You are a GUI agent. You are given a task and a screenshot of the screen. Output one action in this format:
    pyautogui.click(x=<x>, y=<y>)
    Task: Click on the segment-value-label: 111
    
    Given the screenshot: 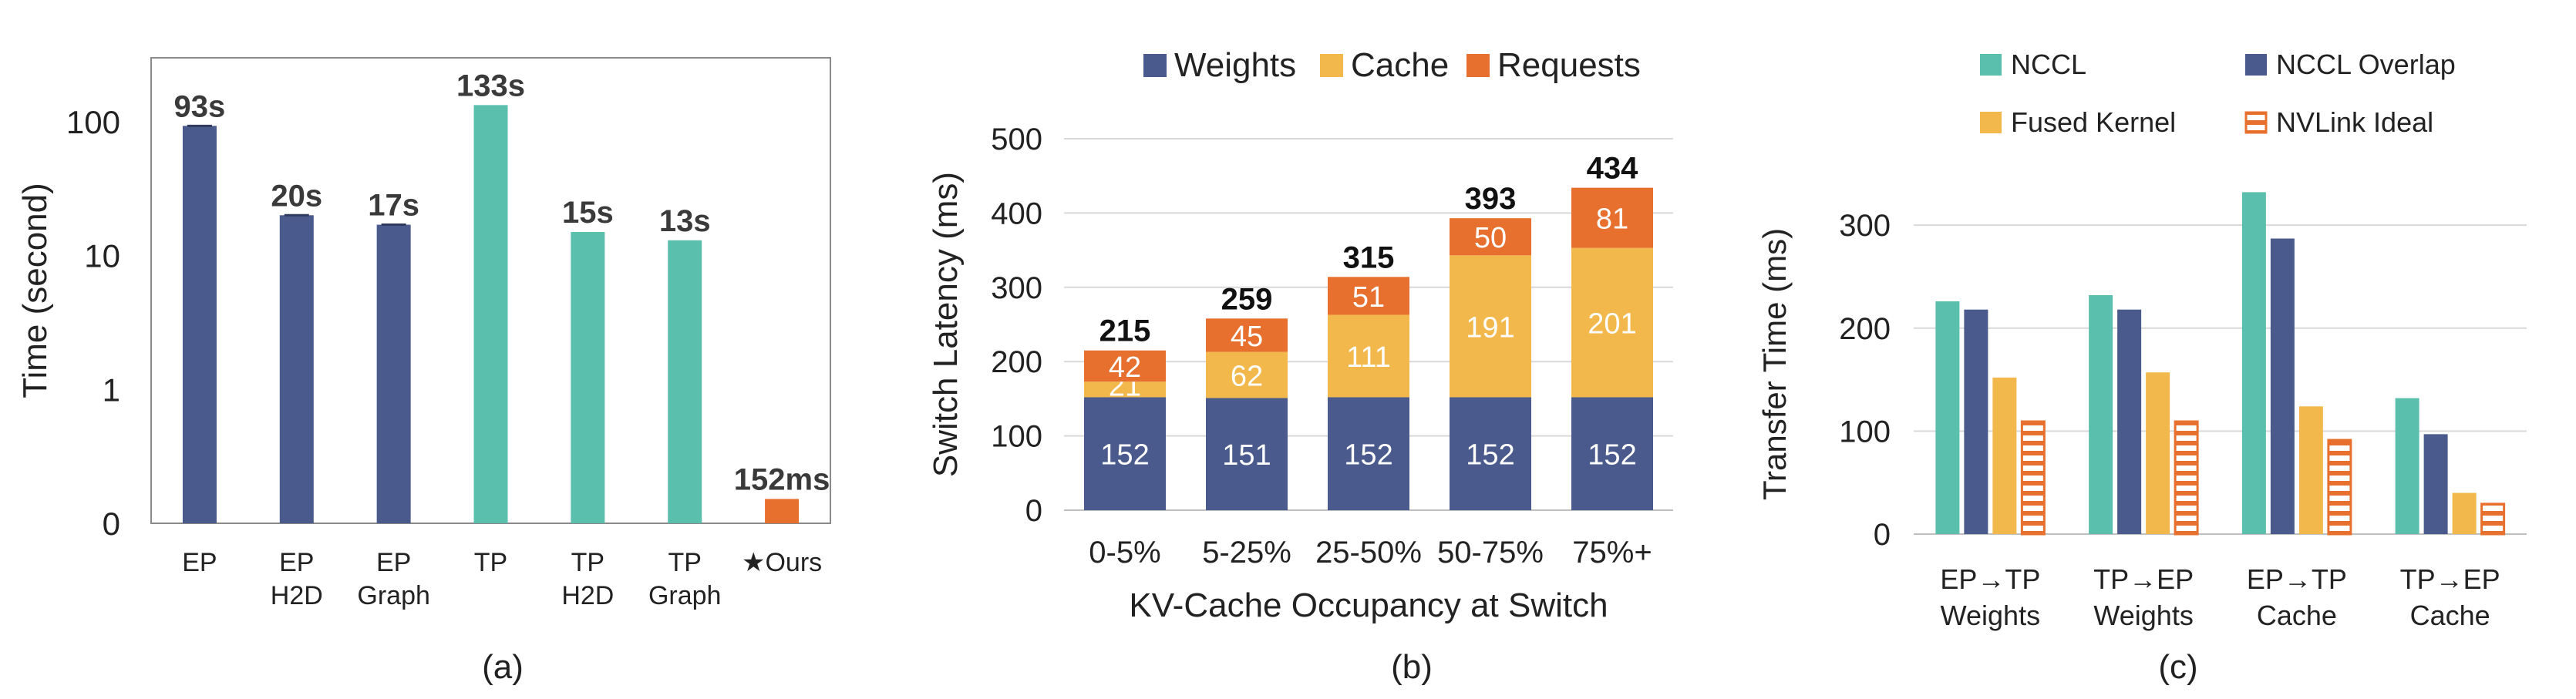 What is the action you would take?
    pyautogui.click(x=1368, y=357)
    